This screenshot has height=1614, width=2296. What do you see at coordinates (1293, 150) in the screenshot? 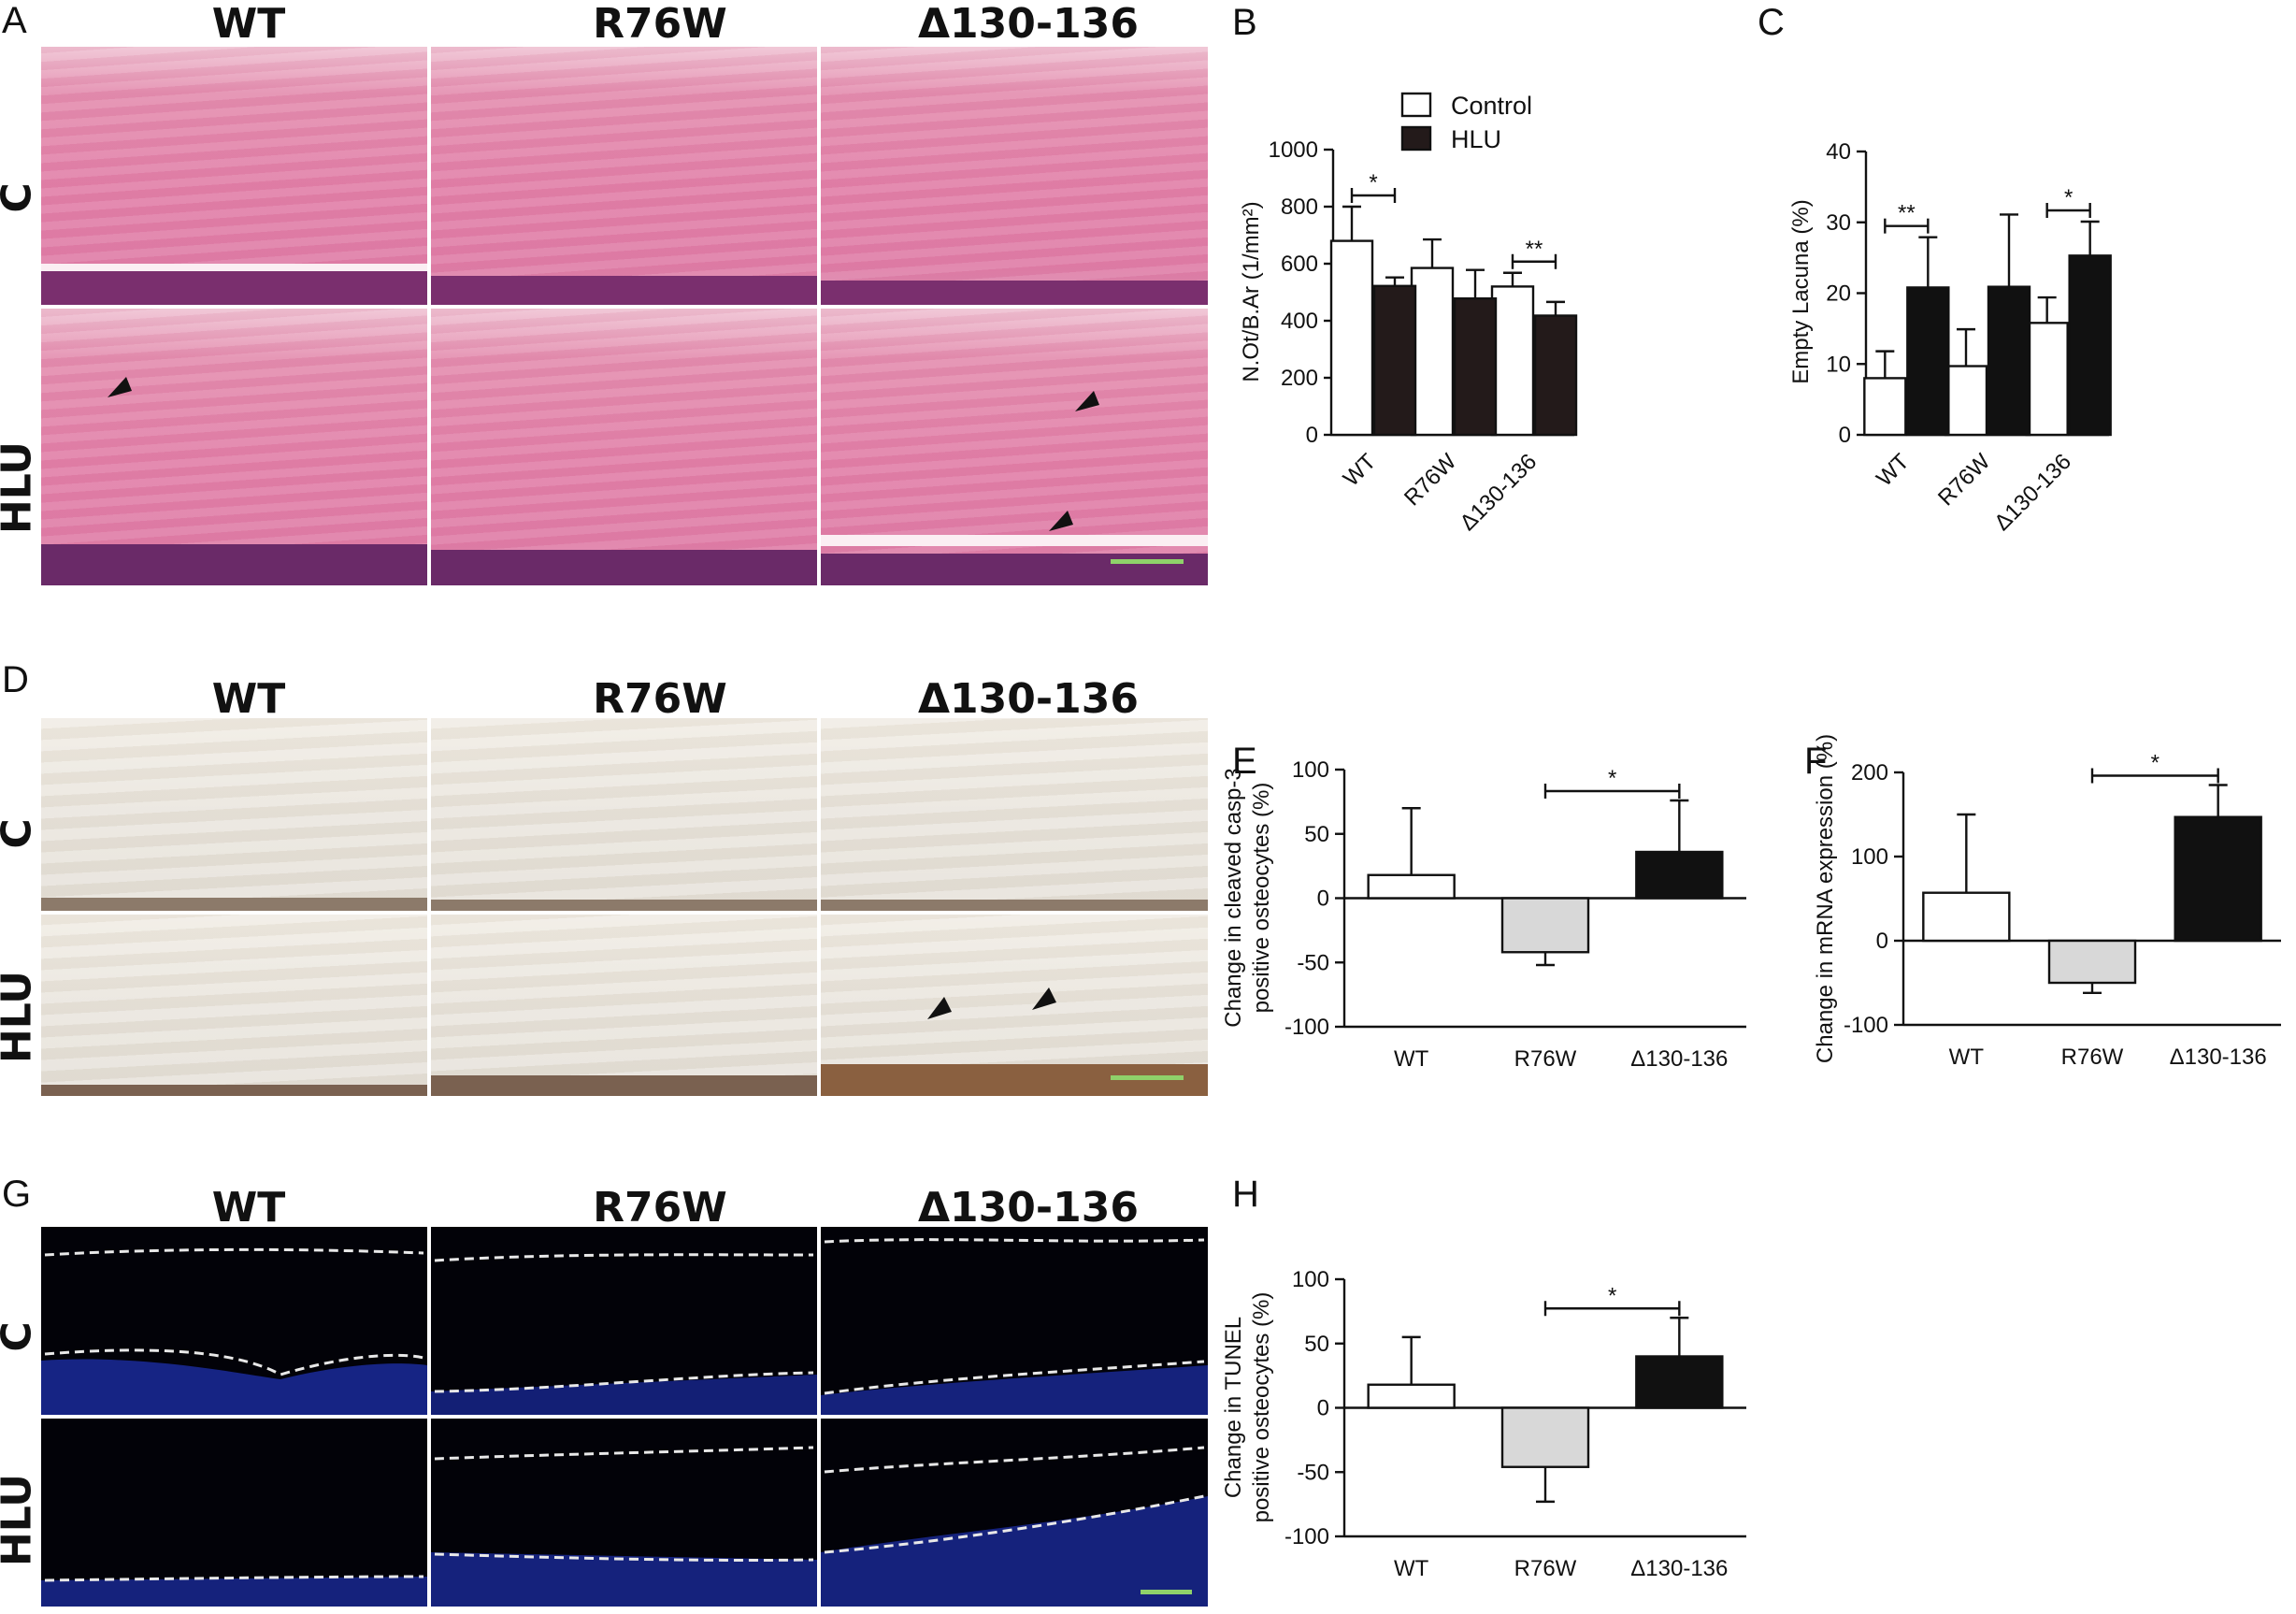
I see `y-tick-label: 1000` at bounding box center [1293, 150].